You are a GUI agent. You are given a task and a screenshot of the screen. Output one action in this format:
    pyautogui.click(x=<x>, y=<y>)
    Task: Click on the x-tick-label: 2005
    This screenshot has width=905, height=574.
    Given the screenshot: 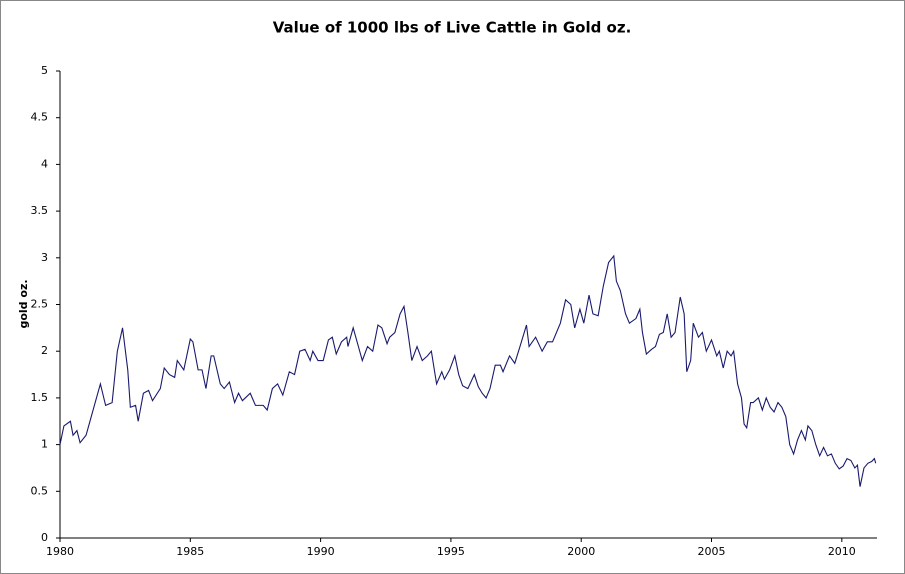 What is the action you would take?
    pyautogui.click(x=712, y=551)
    